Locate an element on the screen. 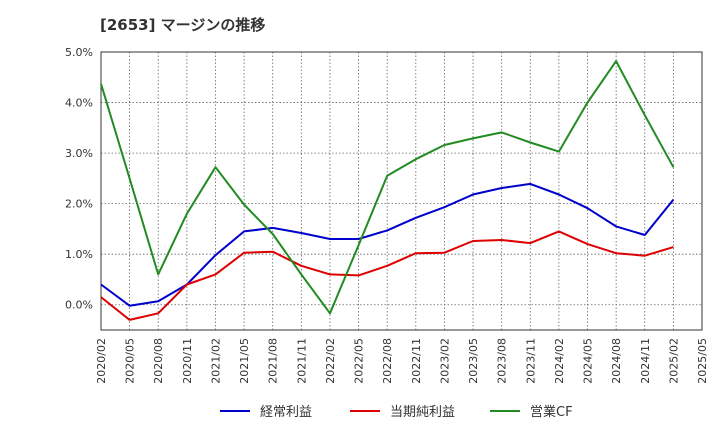 The width and height of the screenshot is (720, 440). x-tick-label: 2024/02 is located at coordinates (559, 361).